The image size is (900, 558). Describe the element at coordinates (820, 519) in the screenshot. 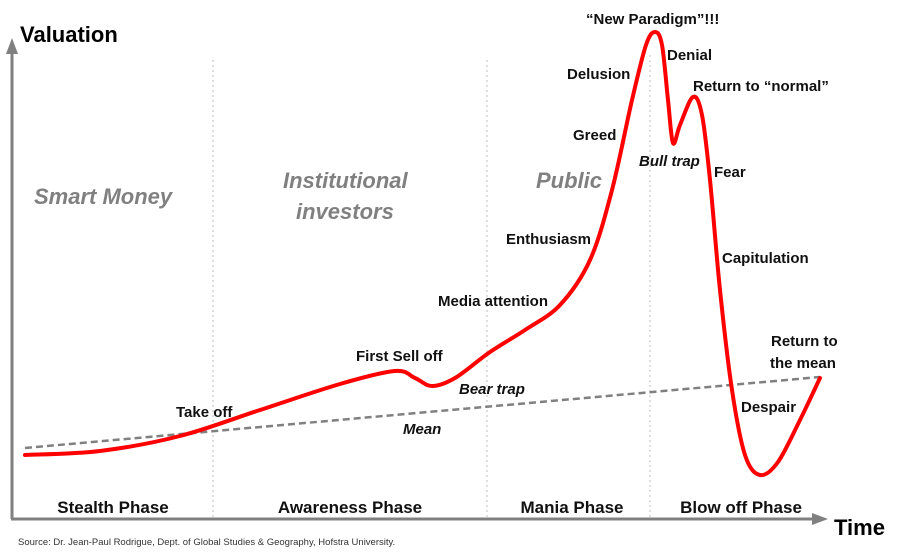

I see `x-axis-arrow-icon` at that location.